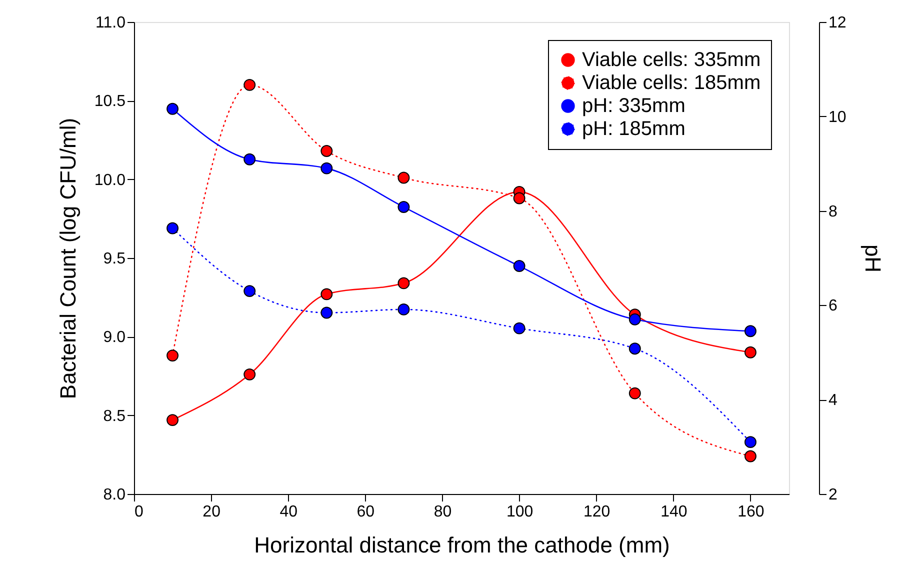 This screenshot has height=574, width=901. What do you see at coordinates (365, 512) in the screenshot?
I see `x-tick-label: 60` at bounding box center [365, 512].